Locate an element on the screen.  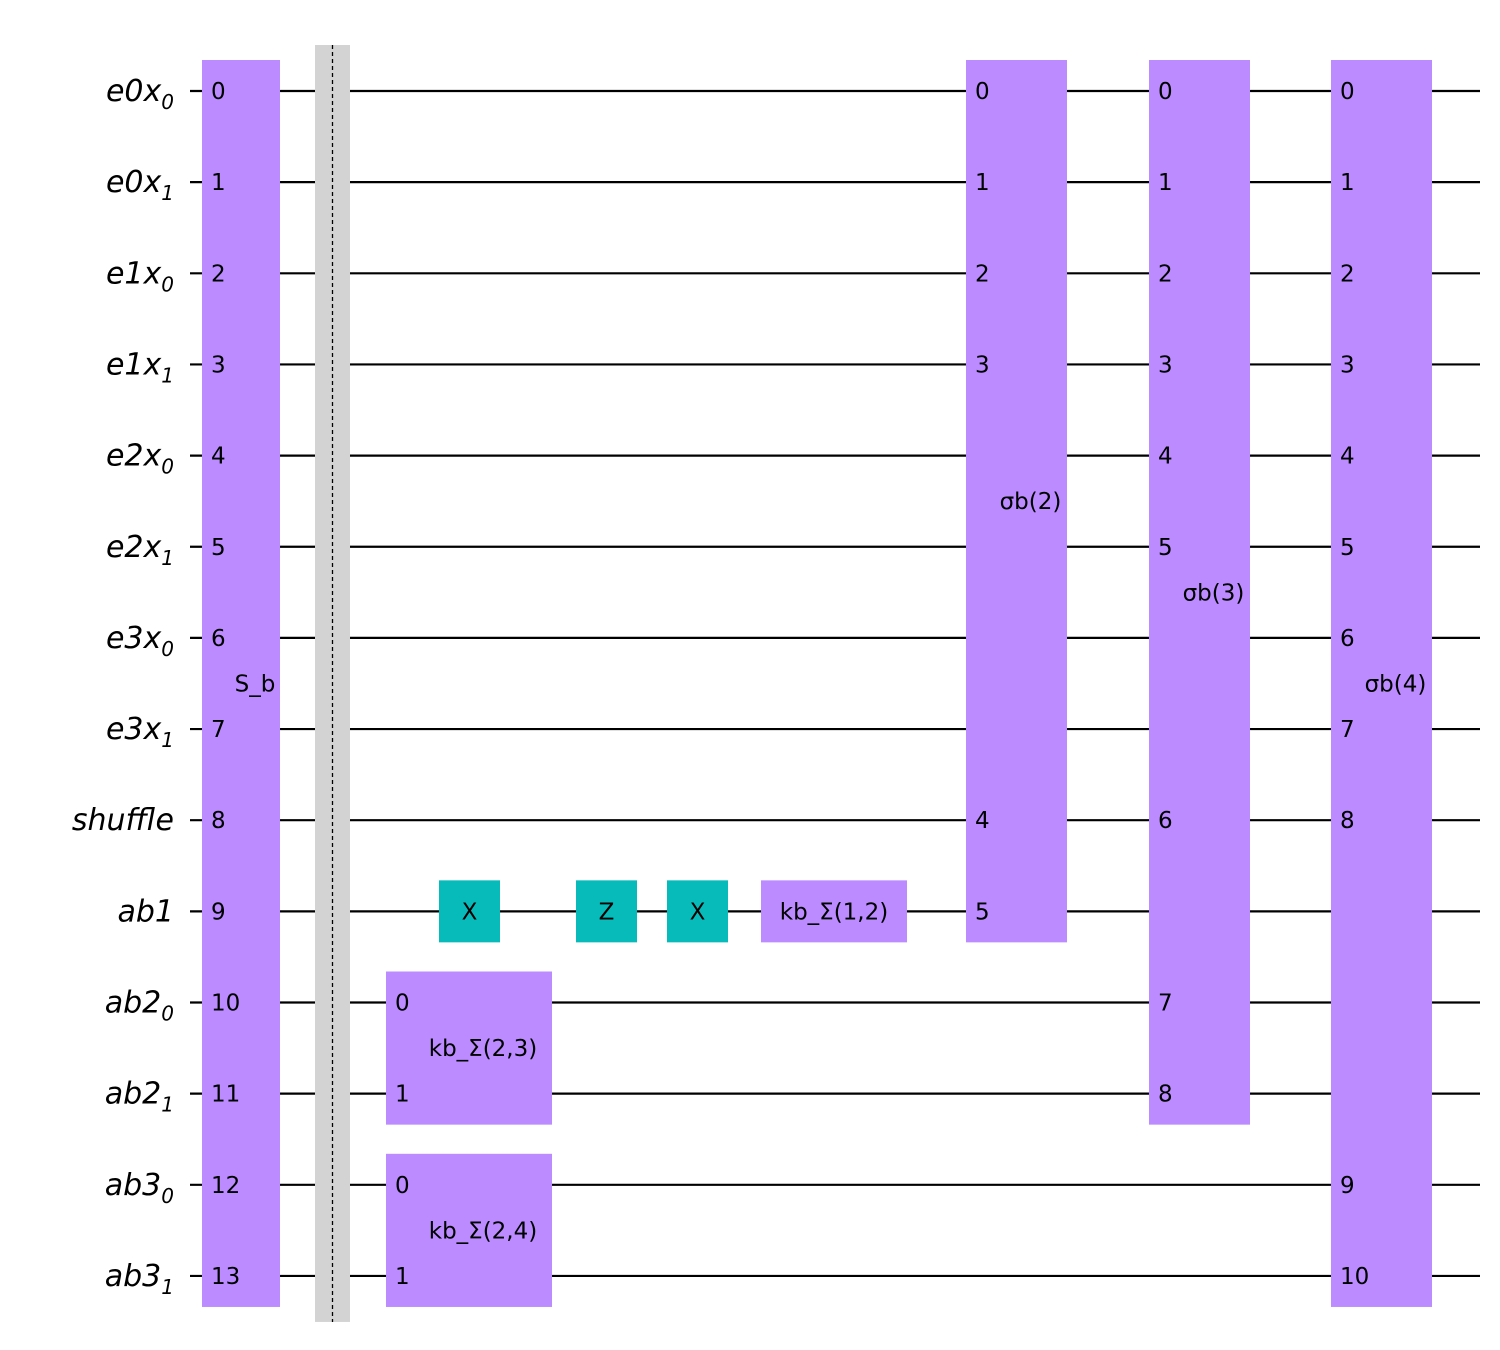
qubit-label: e3x1 is located at coordinates (140, 732).